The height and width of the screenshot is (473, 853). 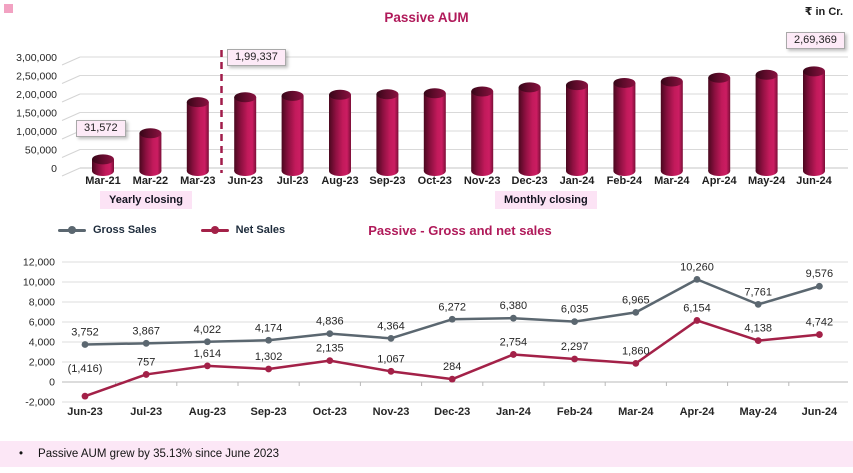 I want to click on unit-label: ₹ in Cr., so click(x=823, y=12).